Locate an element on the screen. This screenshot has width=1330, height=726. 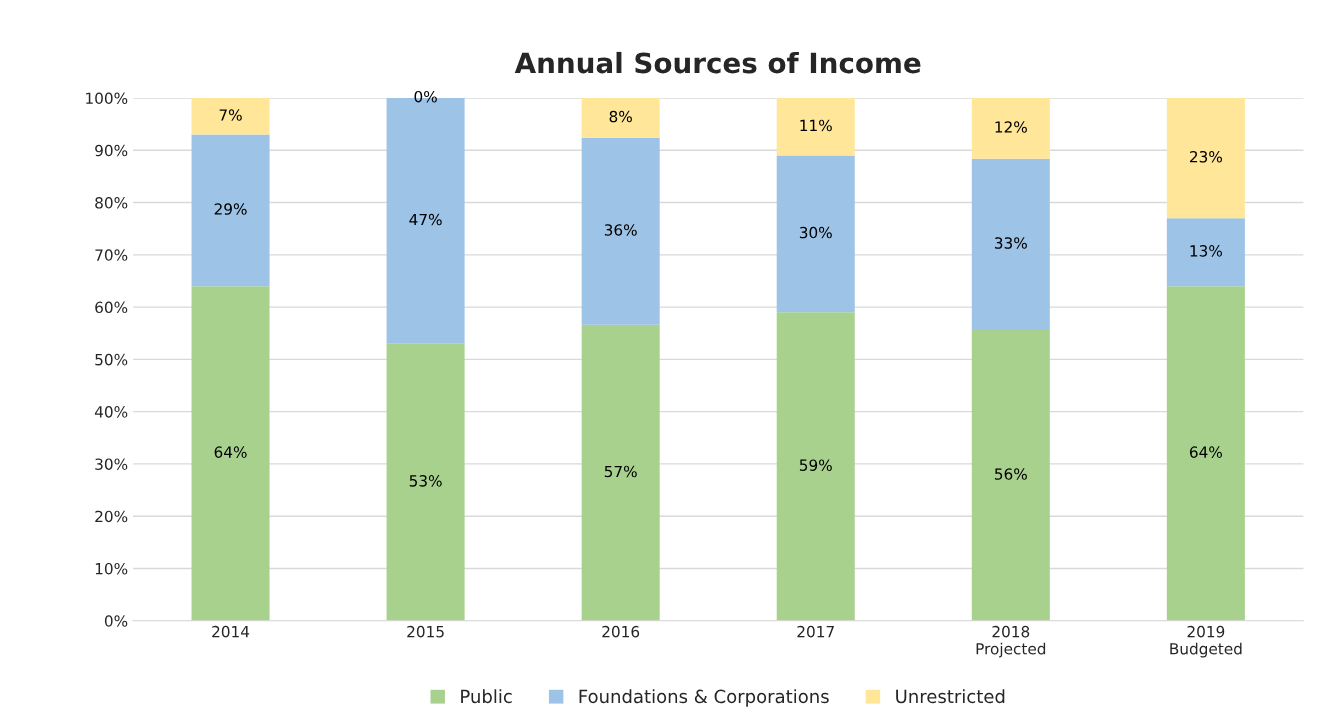
y-tick-label: 0% is located at coordinates (116, 621).